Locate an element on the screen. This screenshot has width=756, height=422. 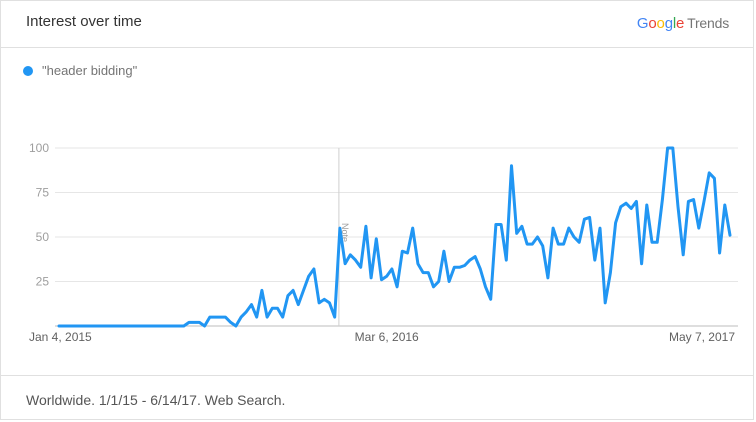
y-tick-label: 75 is located at coordinates (43, 193).